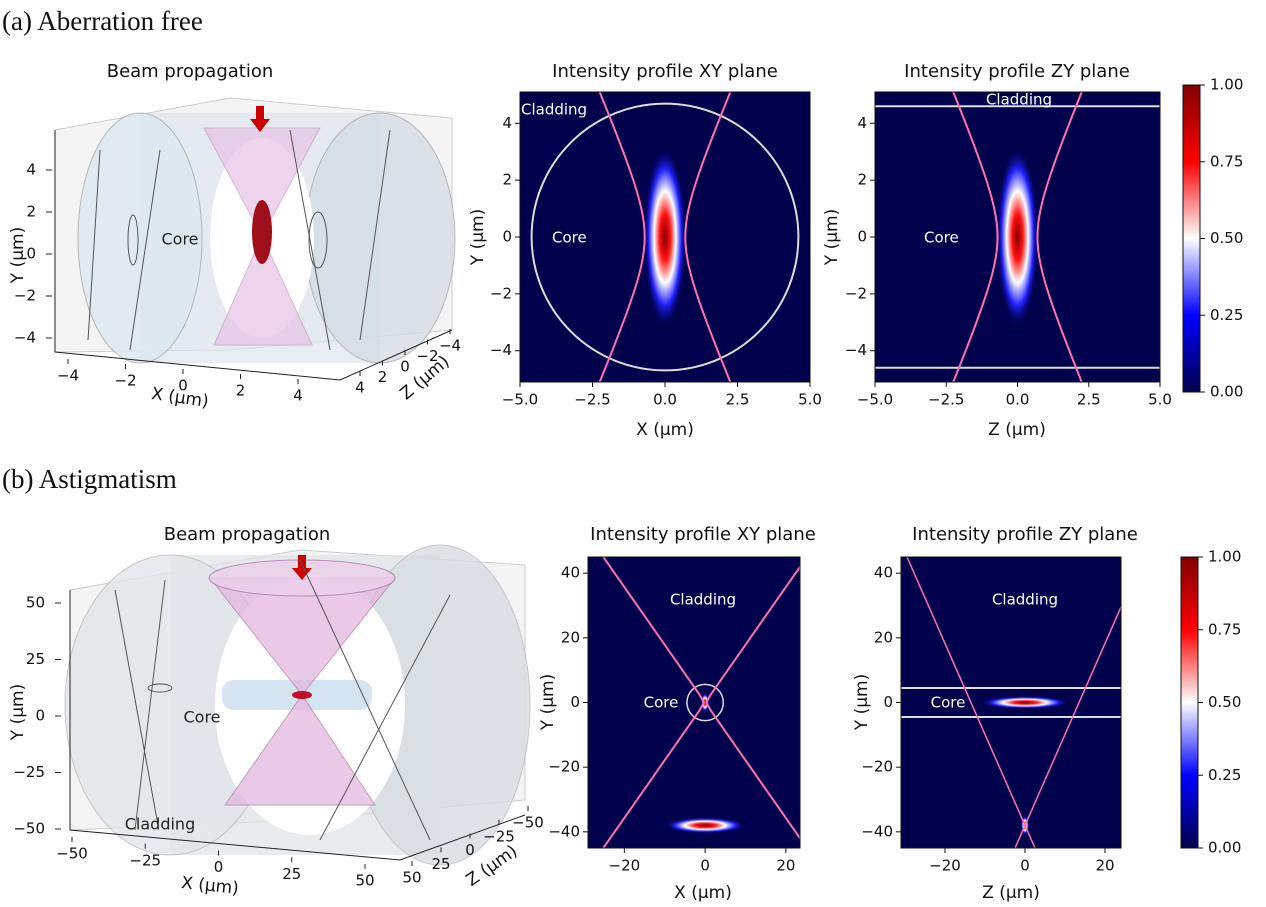 The width and height of the screenshot is (1266, 907). What do you see at coordinates (945, 866) in the screenshot?
I see `x-tick-label: −20` at bounding box center [945, 866].